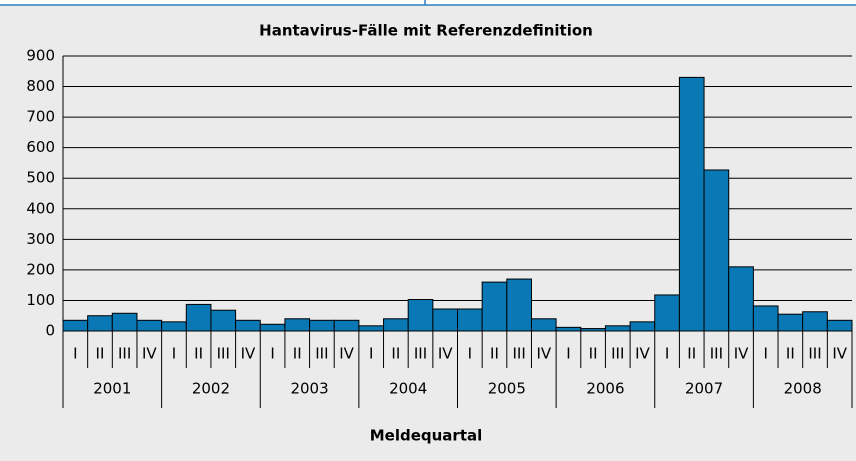 This screenshot has height=461, width=856. Describe the element at coordinates (408, 389) in the screenshot. I see `x-group-label: 2004` at that location.